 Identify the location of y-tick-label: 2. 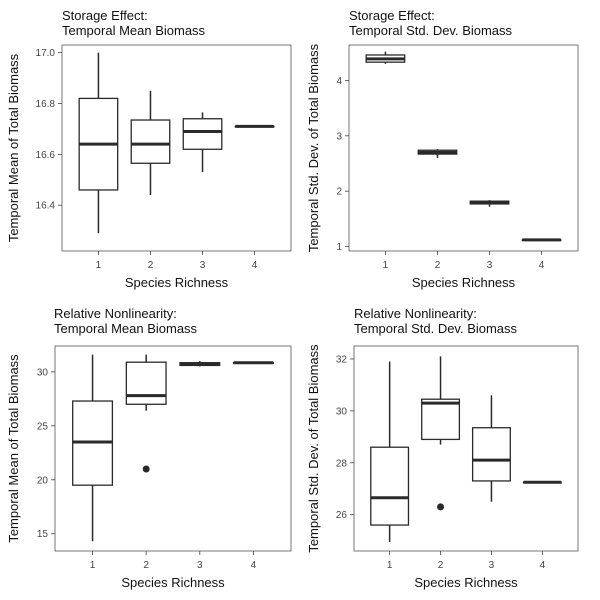
(339, 192).